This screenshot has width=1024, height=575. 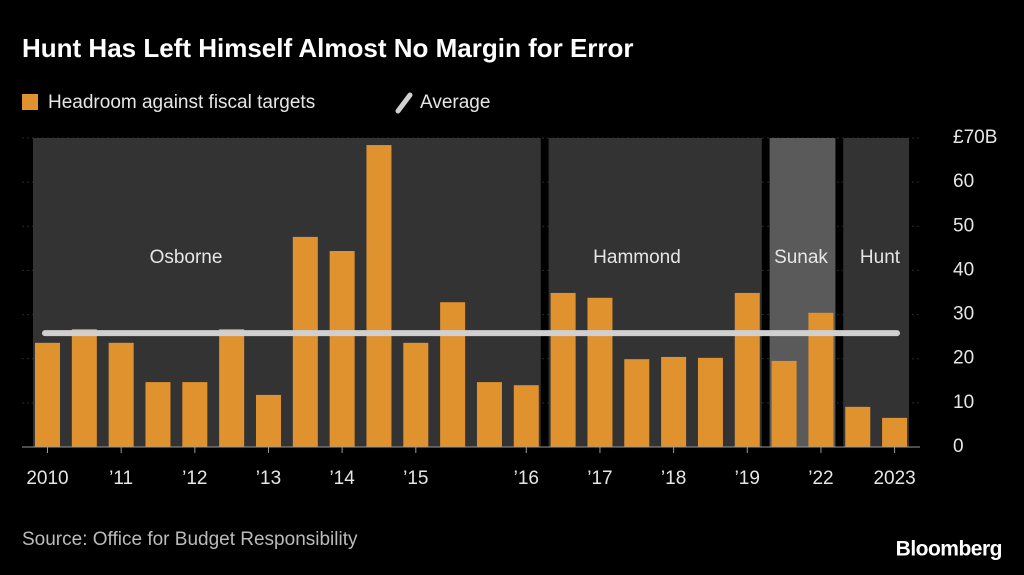 I want to click on x-tick-label: ’14, so click(x=342, y=478).